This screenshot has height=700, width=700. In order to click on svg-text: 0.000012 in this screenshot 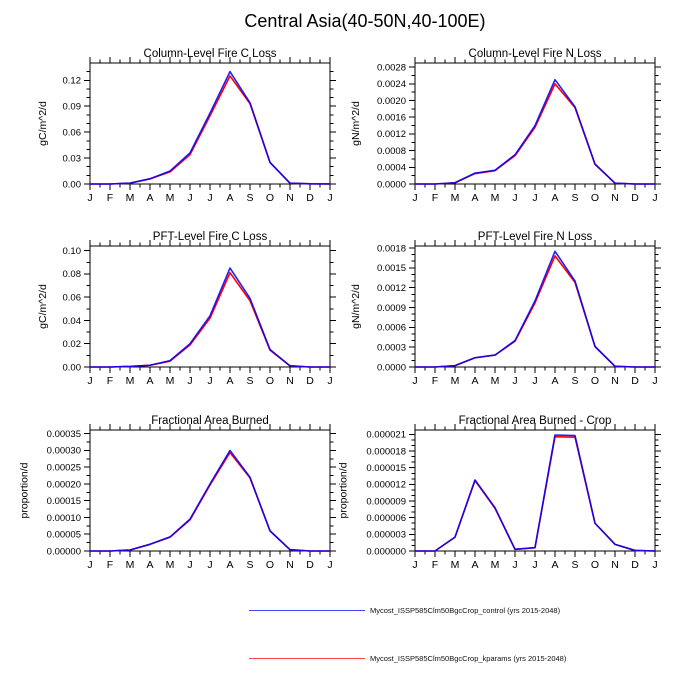, I will do `click(386, 485)`.